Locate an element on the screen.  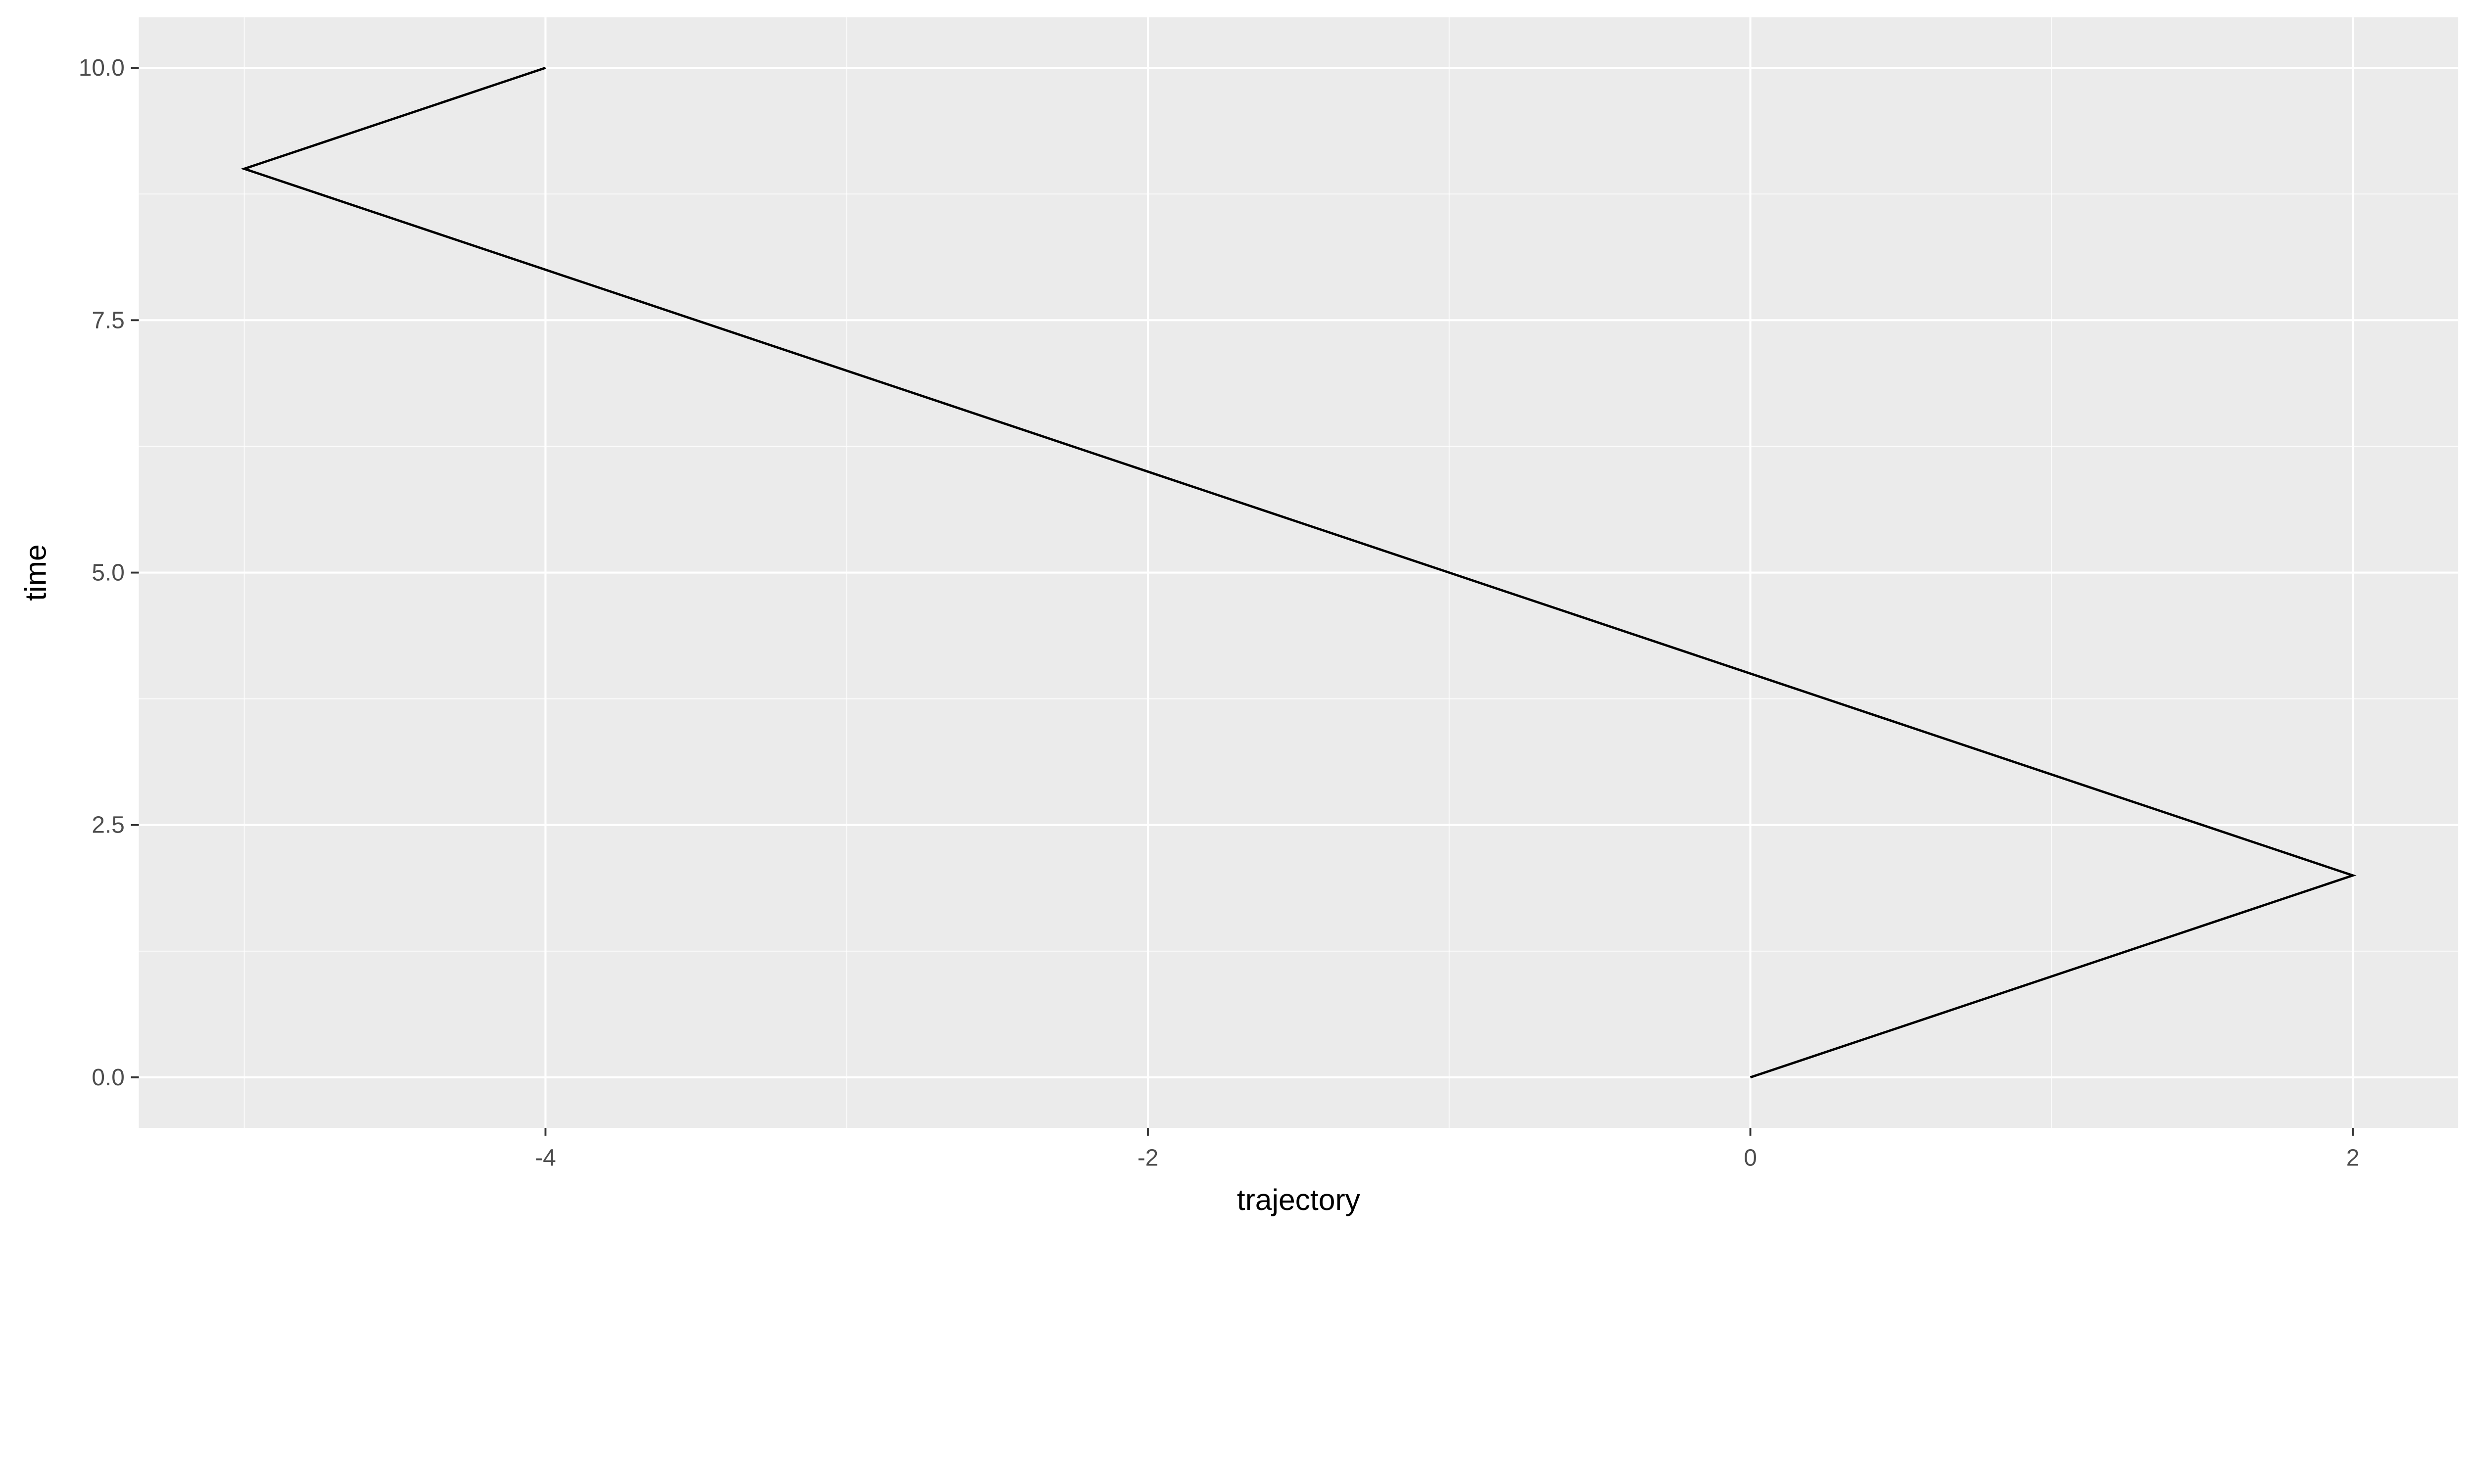
y-tick-label: 0.0 is located at coordinates (109, 1078).